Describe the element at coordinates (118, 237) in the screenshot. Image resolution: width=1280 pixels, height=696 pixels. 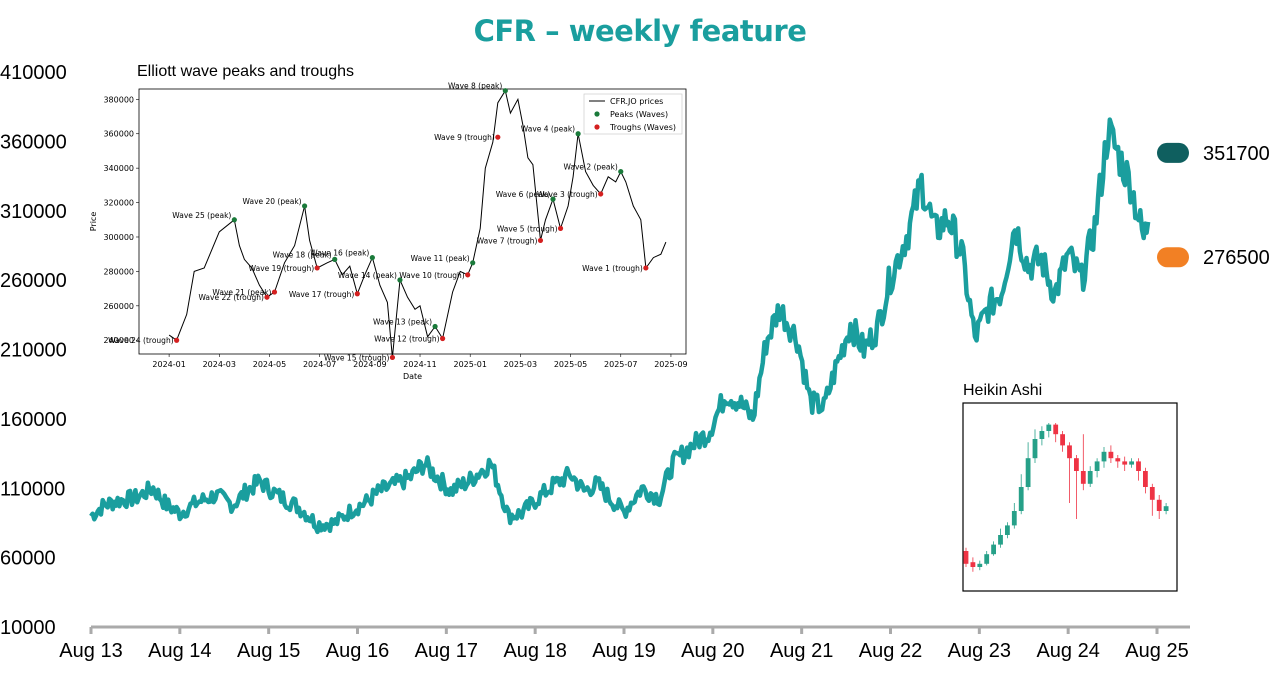
I see `elliott-y-tick-label: 300000` at that location.